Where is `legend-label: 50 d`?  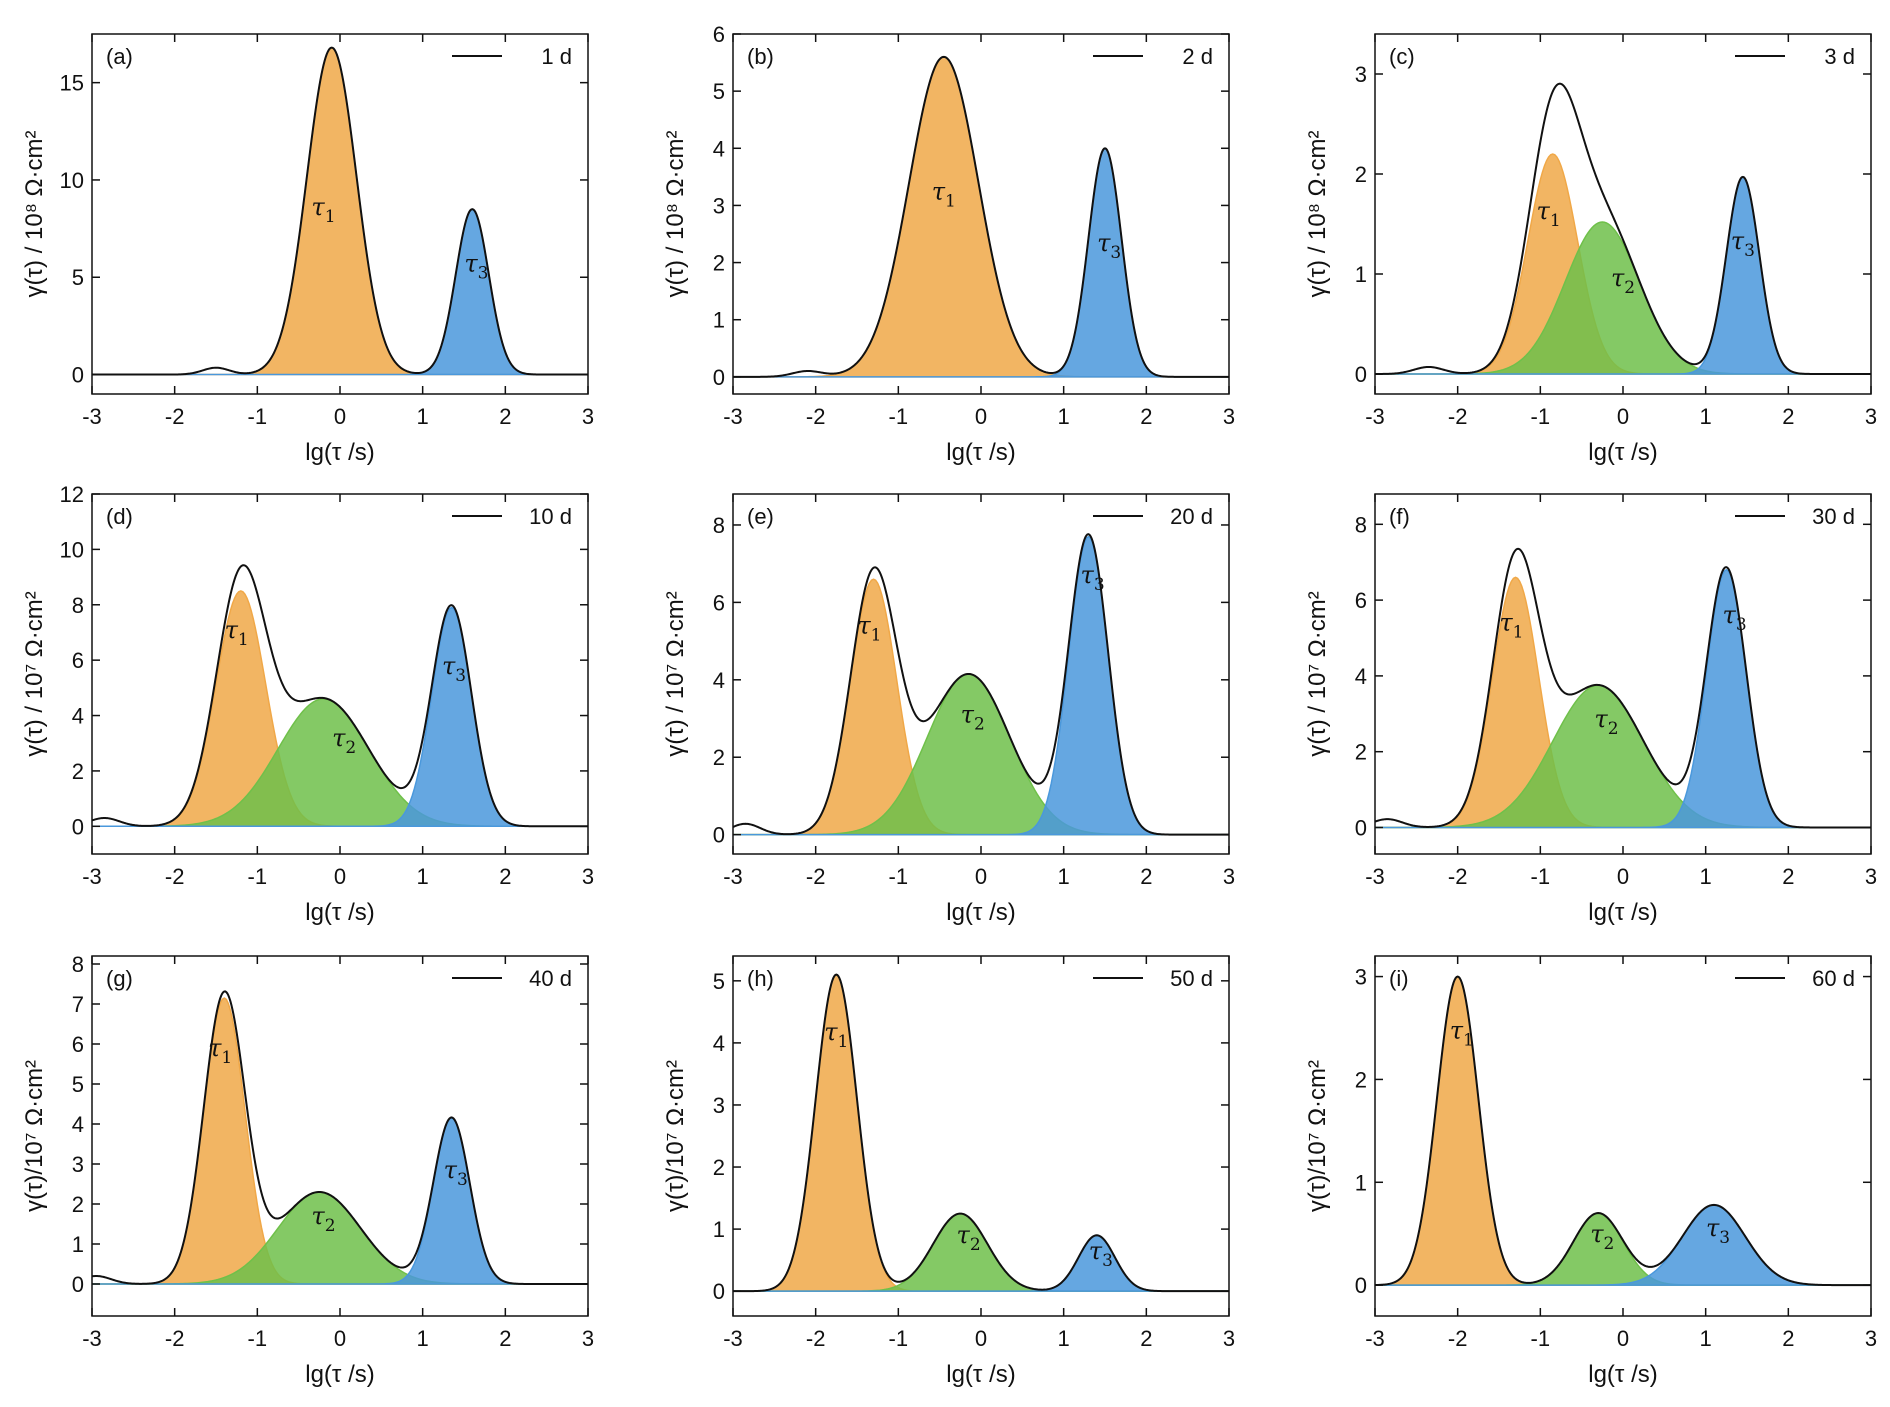
legend-label: 50 d is located at coordinates (1191, 978).